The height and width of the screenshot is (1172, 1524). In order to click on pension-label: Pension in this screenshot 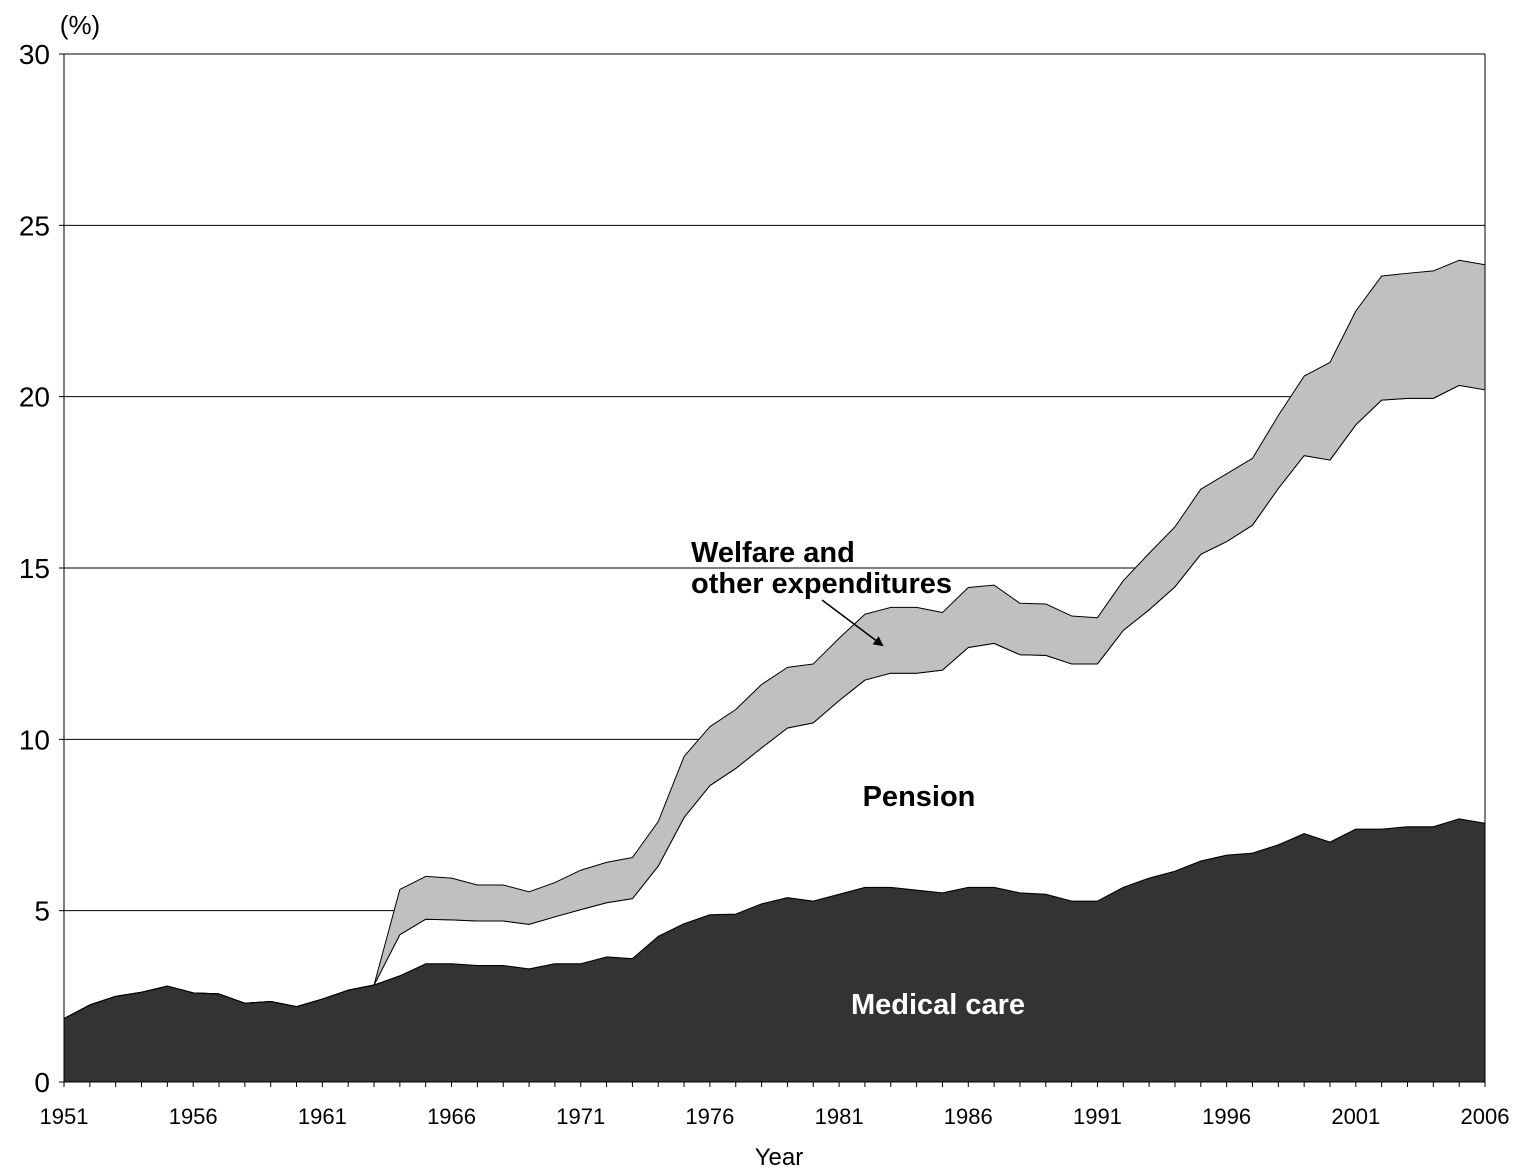, I will do `click(919, 797)`.